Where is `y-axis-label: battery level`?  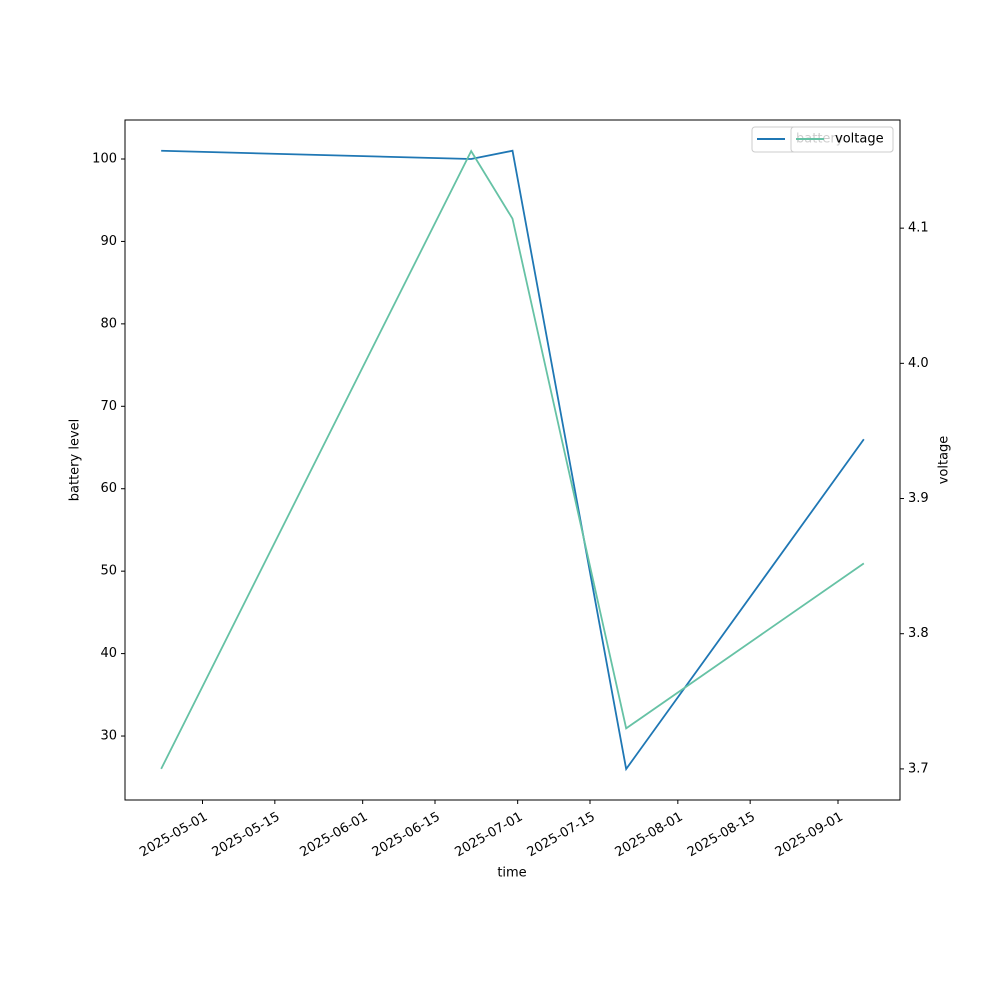
y-axis-label: battery level is located at coordinates (75, 460).